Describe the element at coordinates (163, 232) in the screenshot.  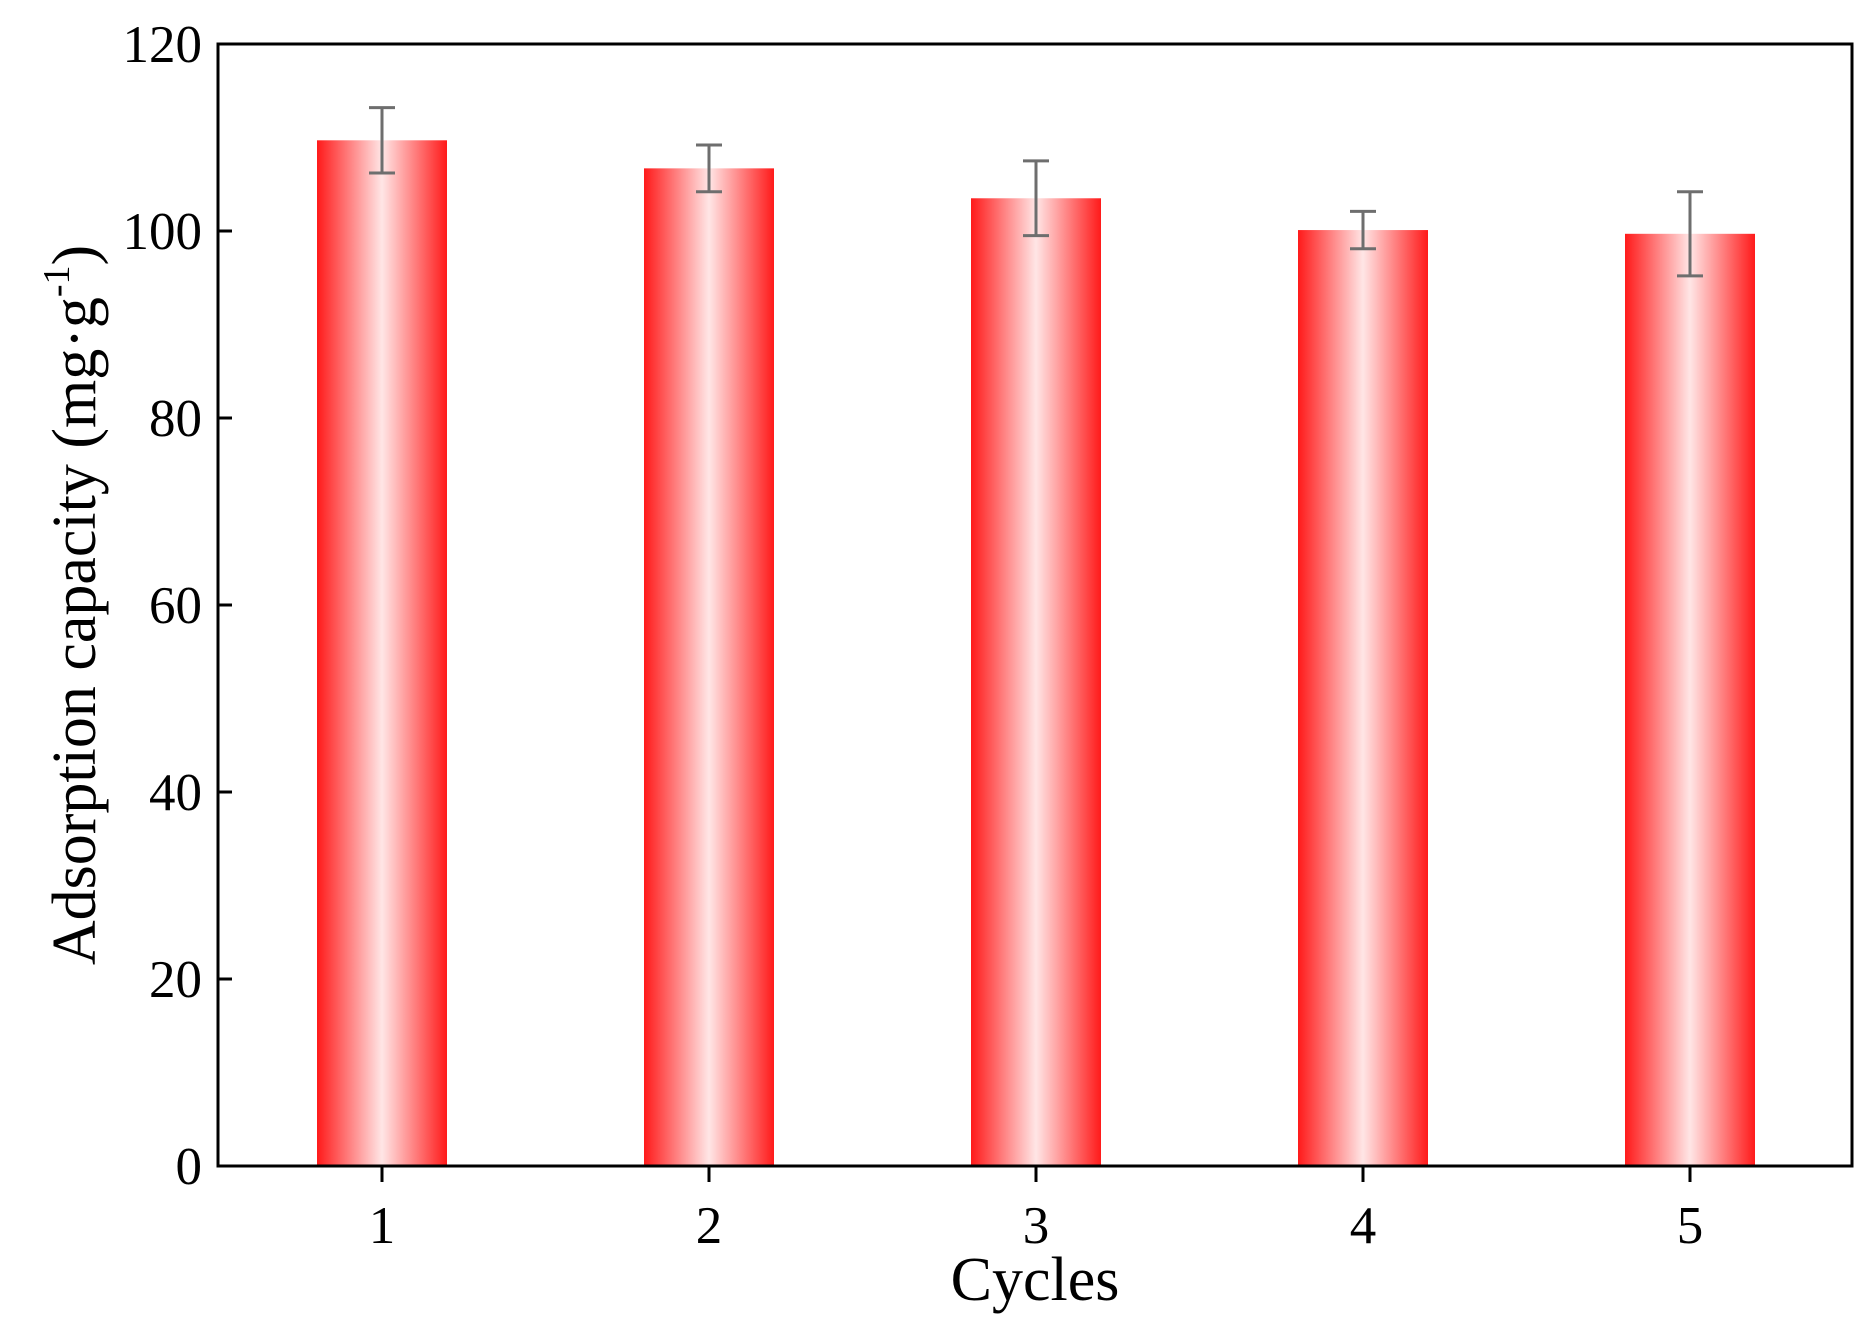
I see `y-tick-label: 100` at that location.